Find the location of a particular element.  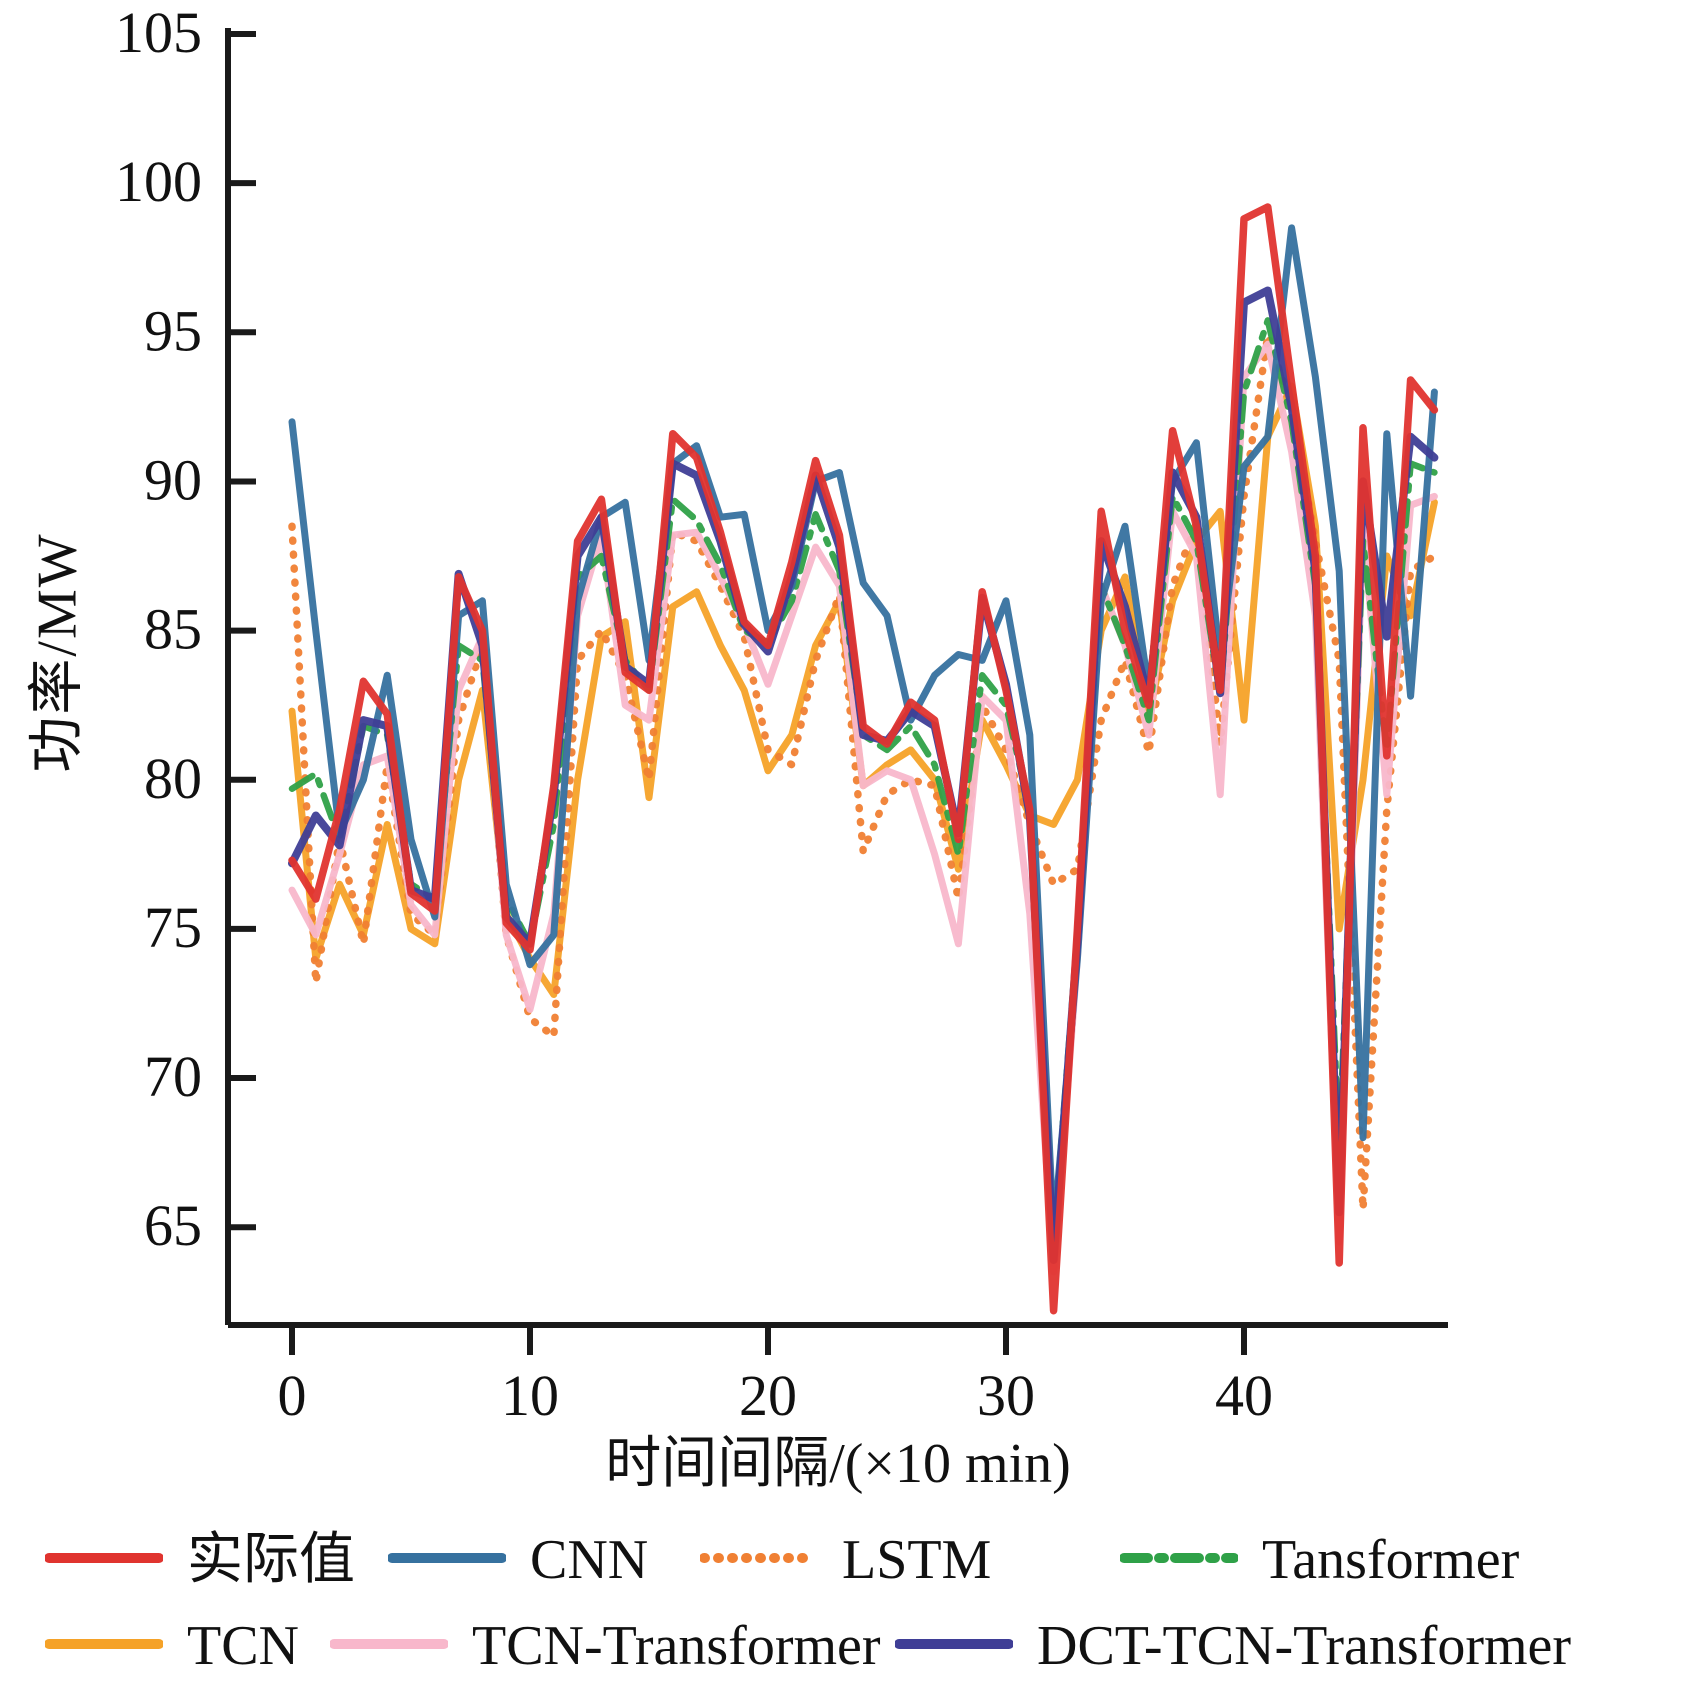

legend-item-dct-tcn-transformer: DCT-TCN-Transformer is located at coordinates (1233, 1646).